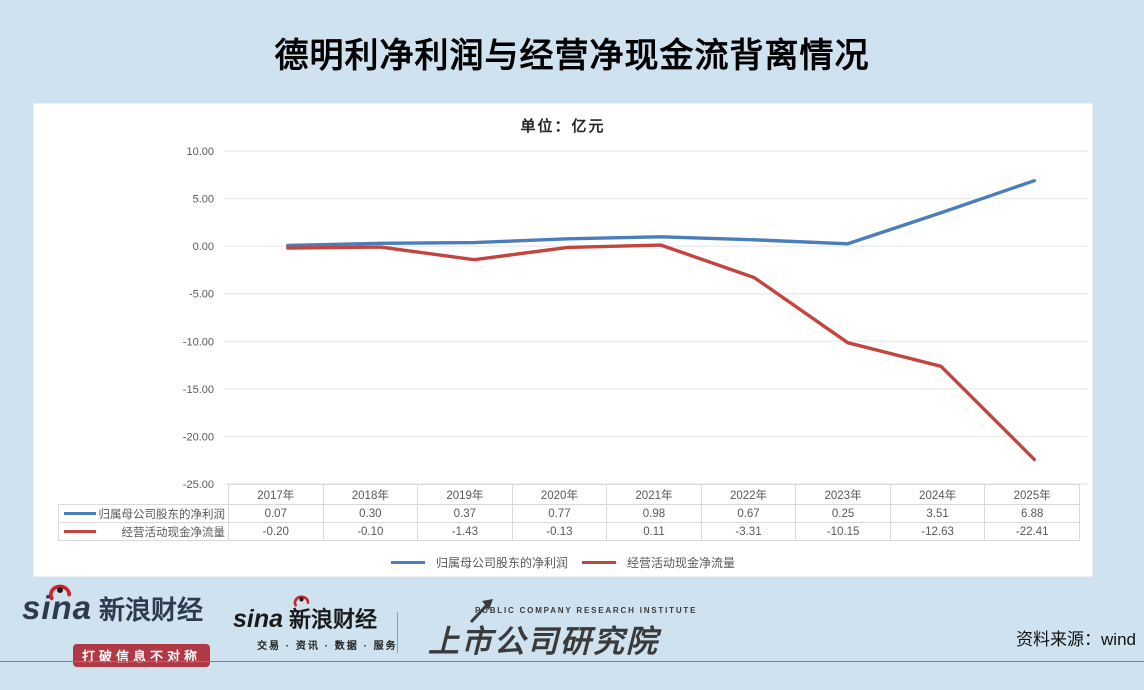 The image size is (1144, 690). Describe the element at coordinates (937, 531) in the screenshot. I see `value-cell: -12.63` at that location.